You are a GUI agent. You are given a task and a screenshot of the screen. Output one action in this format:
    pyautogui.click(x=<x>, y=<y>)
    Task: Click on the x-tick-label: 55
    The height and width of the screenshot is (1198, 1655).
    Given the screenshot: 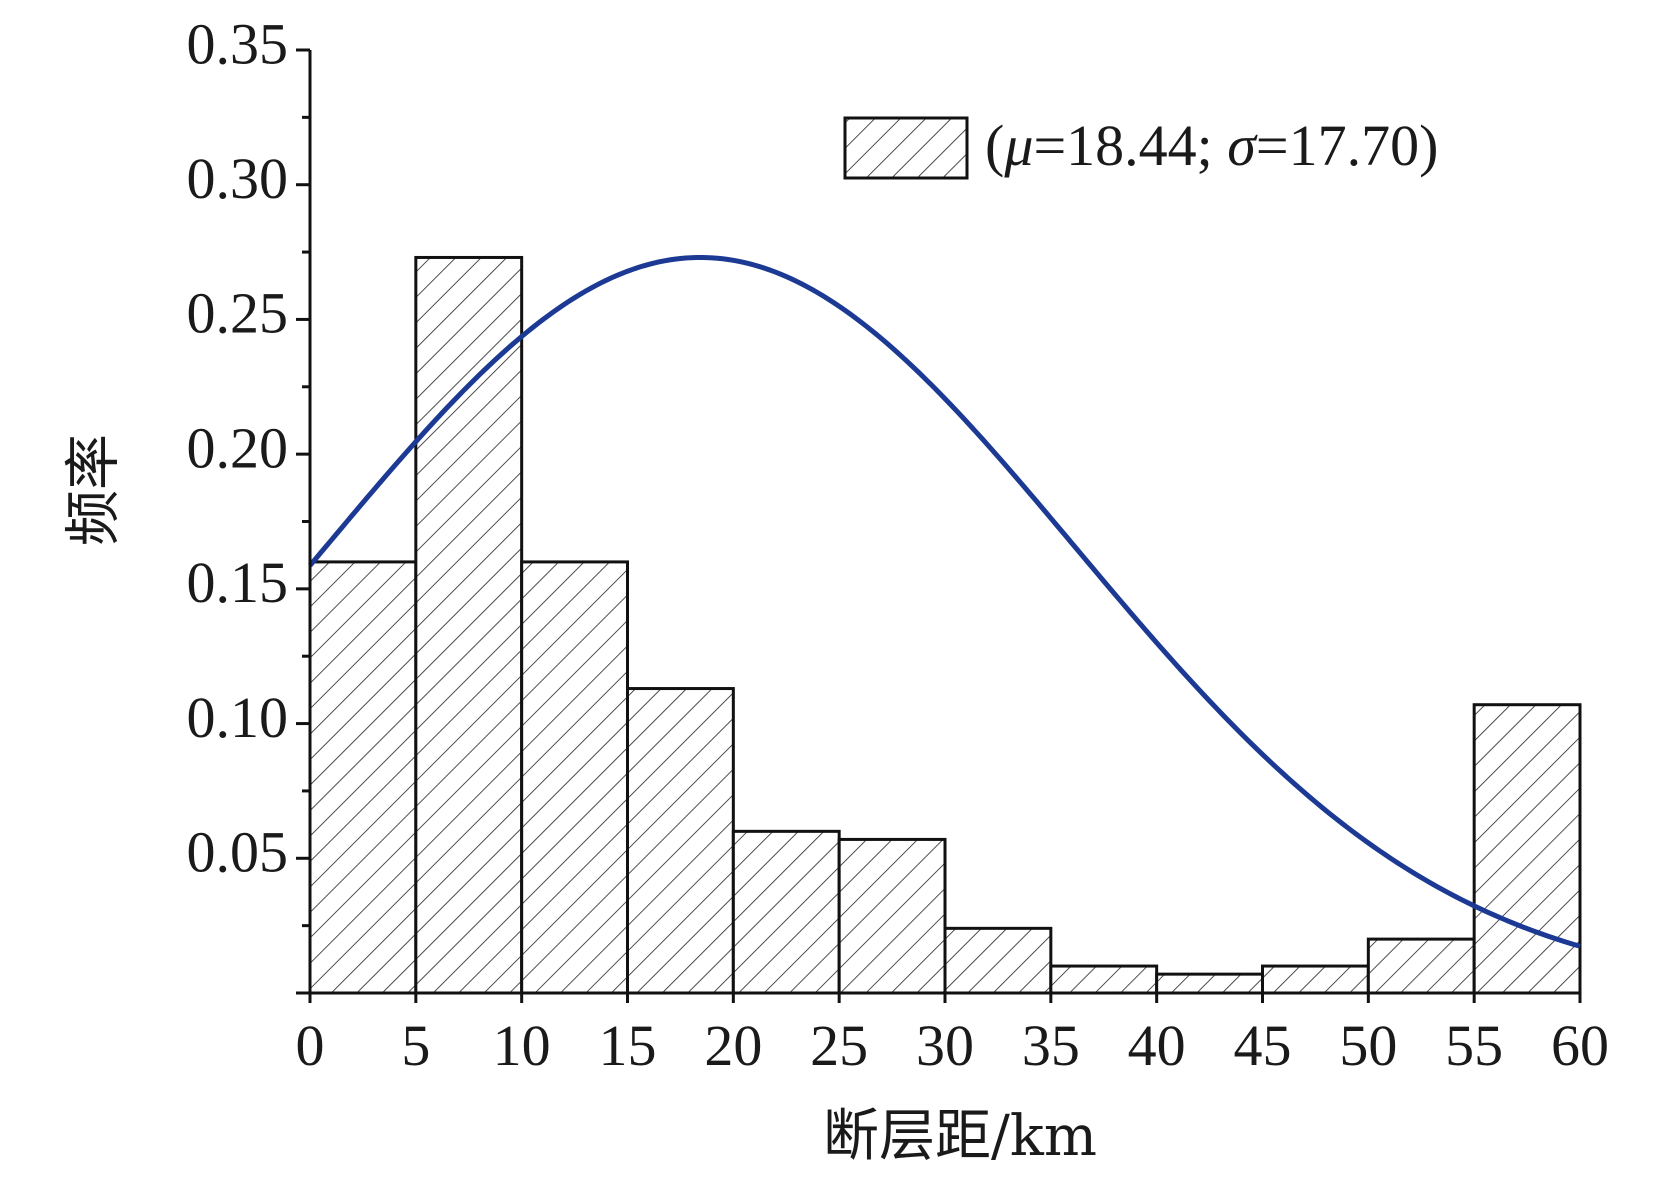 What is the action you would take?
    pyautogui.click(x=1474, y=1045)
    